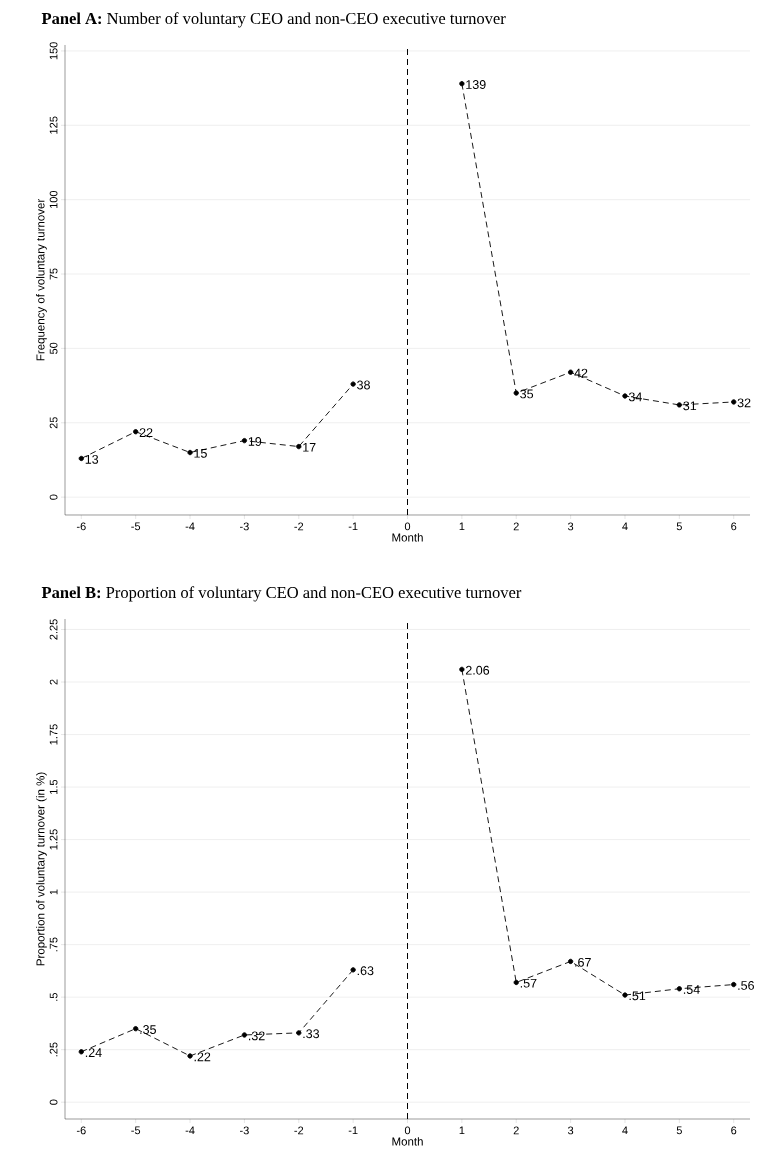  I want to click on chart-title: Panel A: Number of voluntary CEO and non-CEO executive turnover, so click(273, 20).